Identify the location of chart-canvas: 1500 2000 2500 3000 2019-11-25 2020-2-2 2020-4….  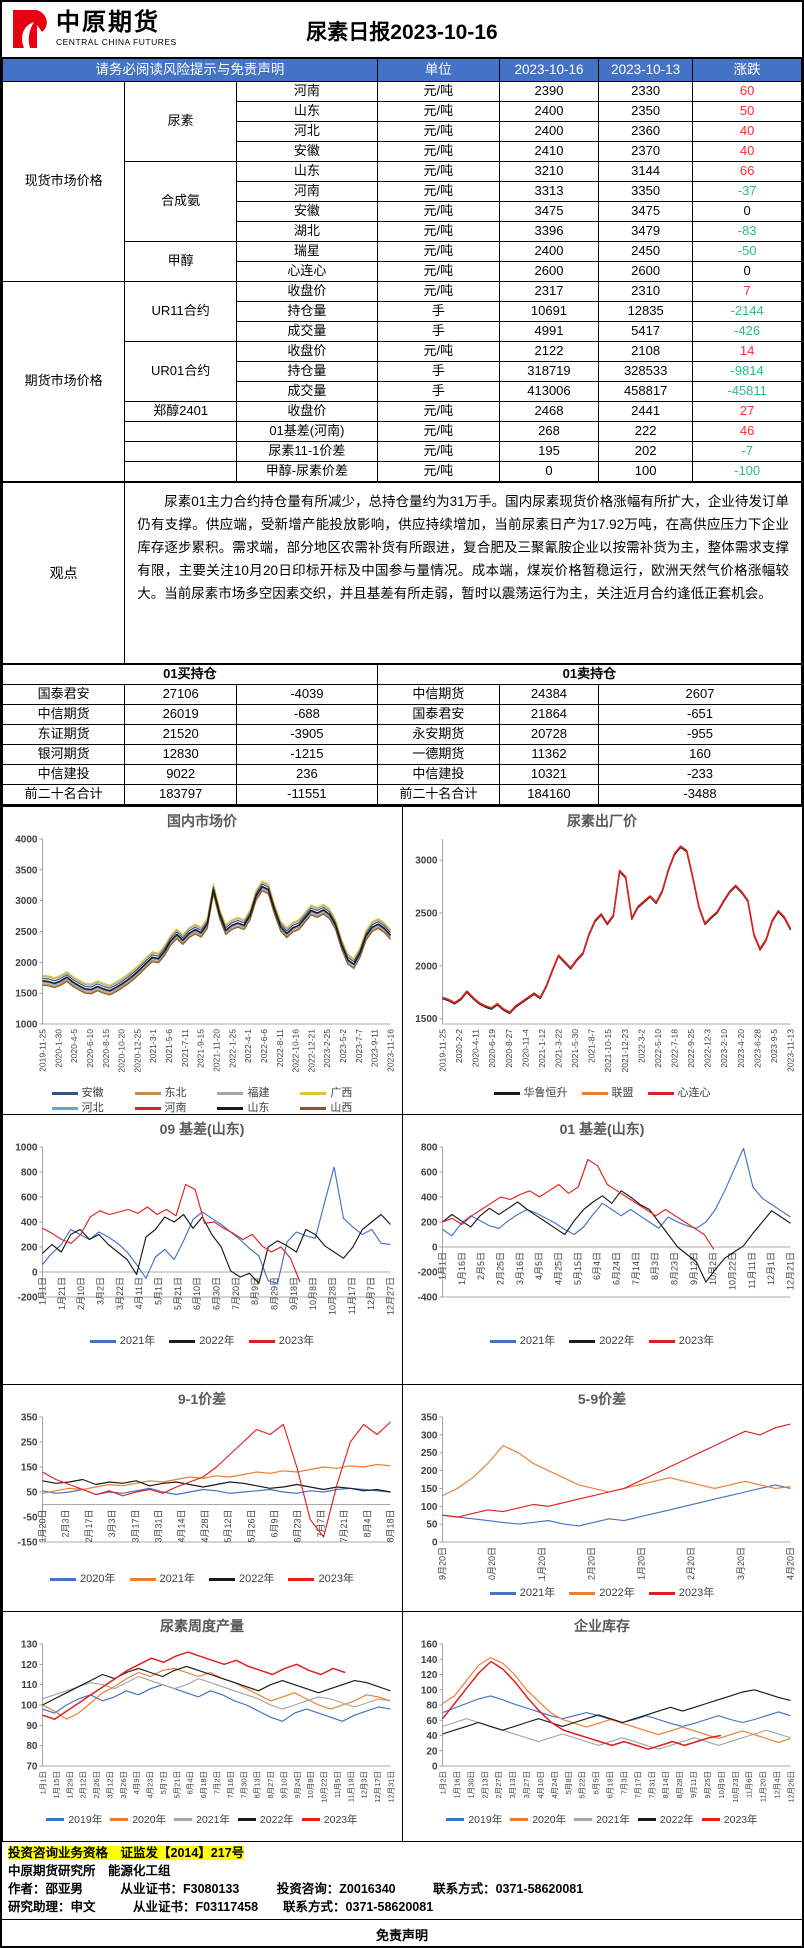
(605, 955).